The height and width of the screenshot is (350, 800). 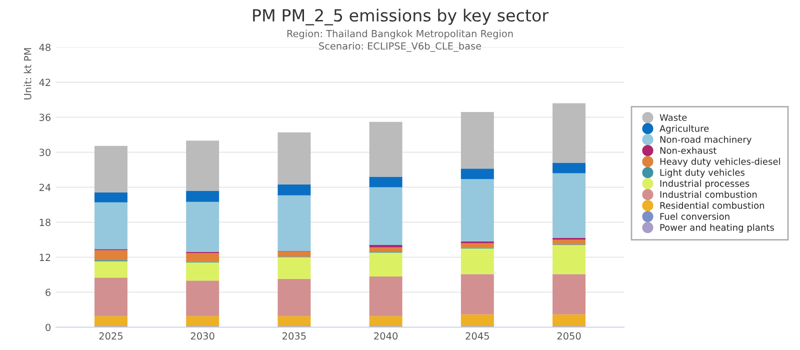 What do you see at coordinates (386, 336) in the screenshot?
I see `x-tick-label: 2040` at bounding box center [386, 336].